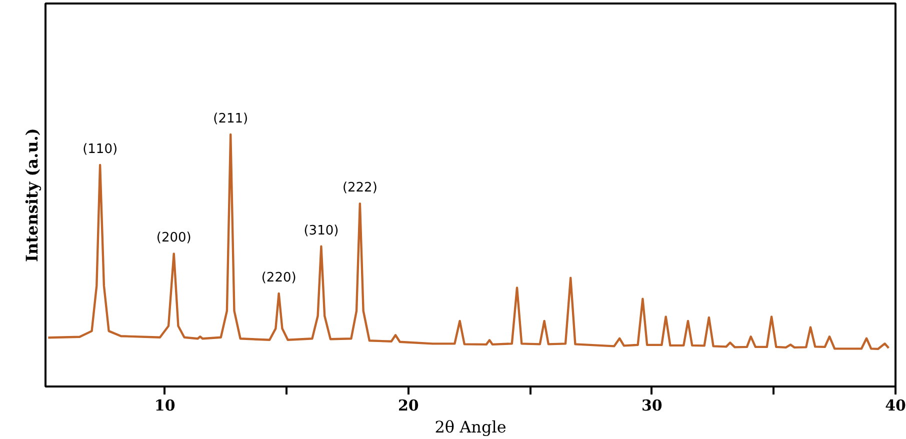  What do you see at coordinates (32, 195) in the screenshot?
I see `y-axis-title: Intensity (a.u.)` at bounding box center [32, 195].